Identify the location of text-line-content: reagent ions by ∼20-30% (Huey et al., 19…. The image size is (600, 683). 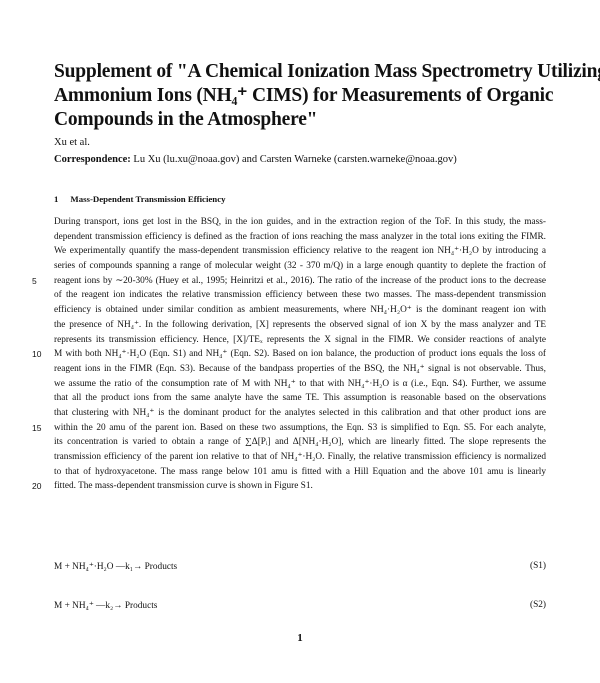
(300, 280).